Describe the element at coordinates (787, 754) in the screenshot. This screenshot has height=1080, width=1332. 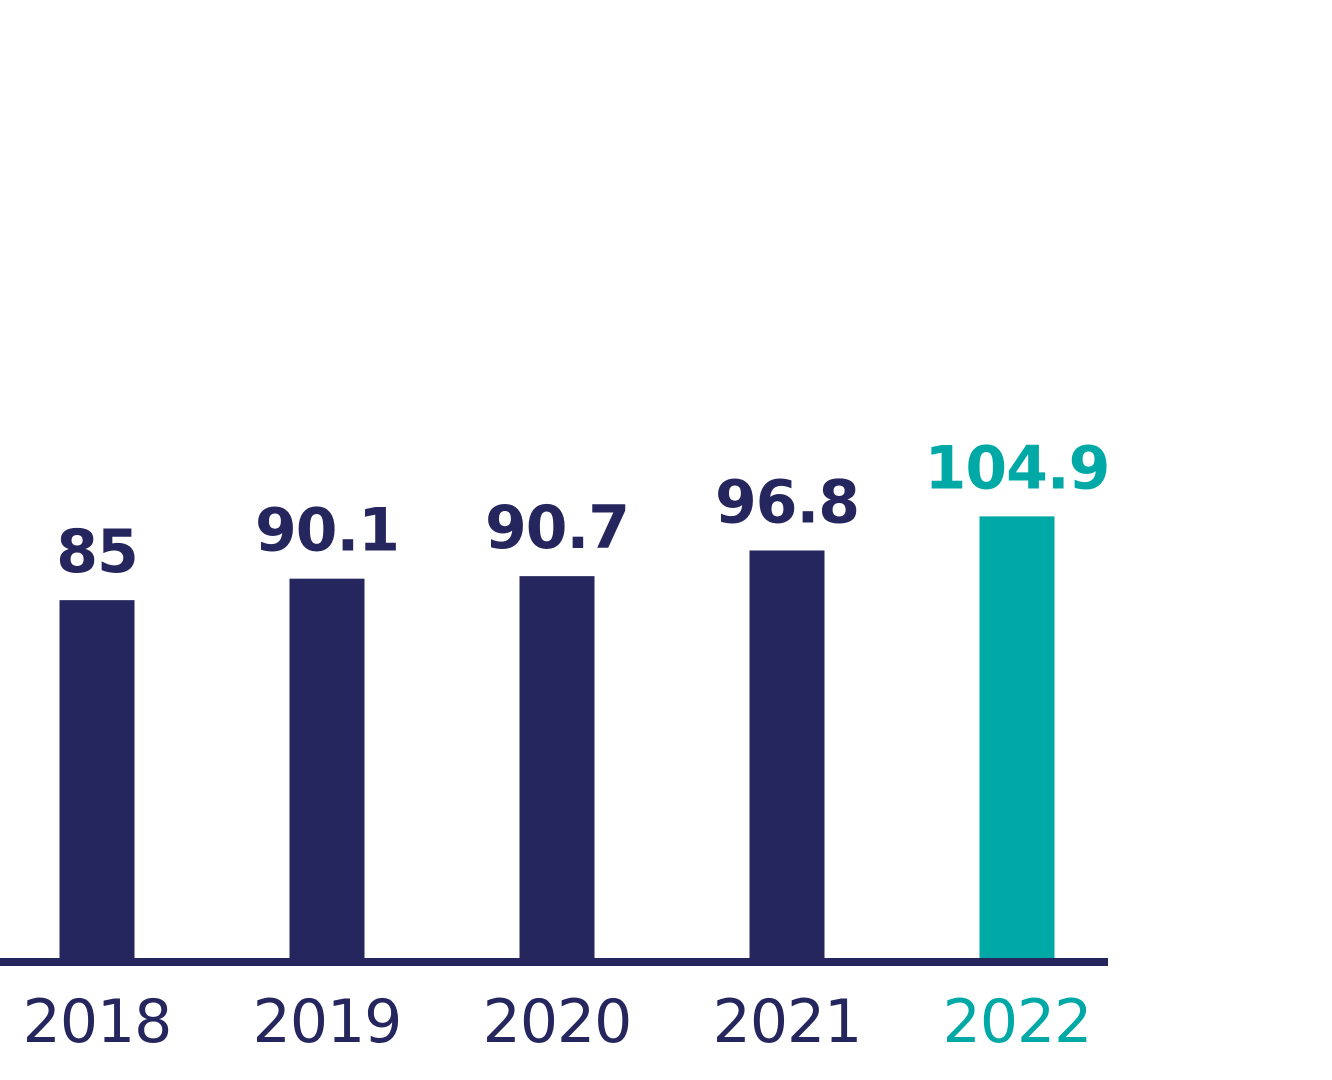
I see `bar-2021` at that location.